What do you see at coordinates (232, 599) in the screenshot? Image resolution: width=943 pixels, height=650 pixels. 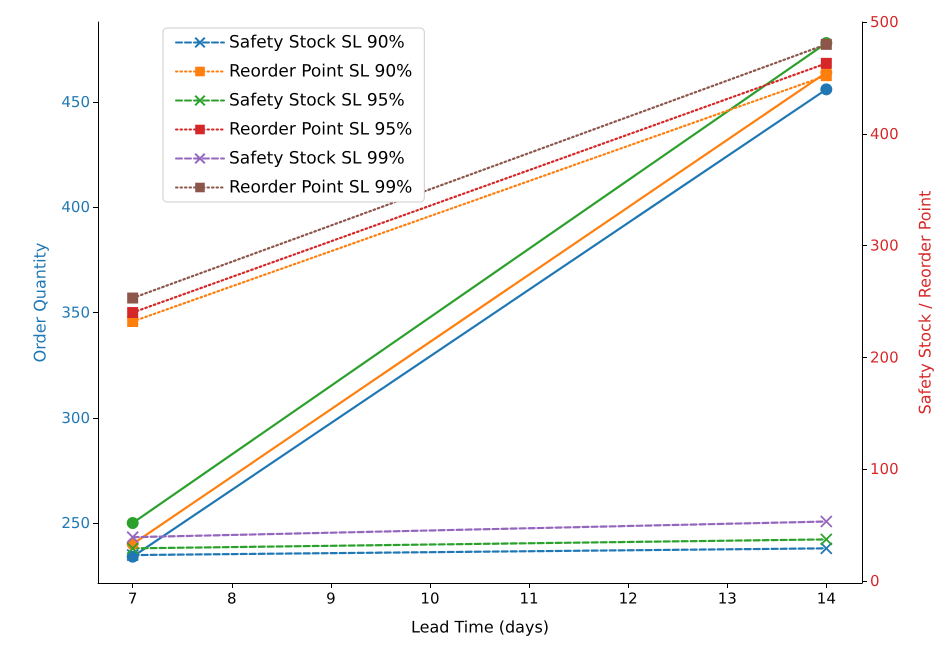 I see `x-tick-label: 8` at bounding box center [232, 599].